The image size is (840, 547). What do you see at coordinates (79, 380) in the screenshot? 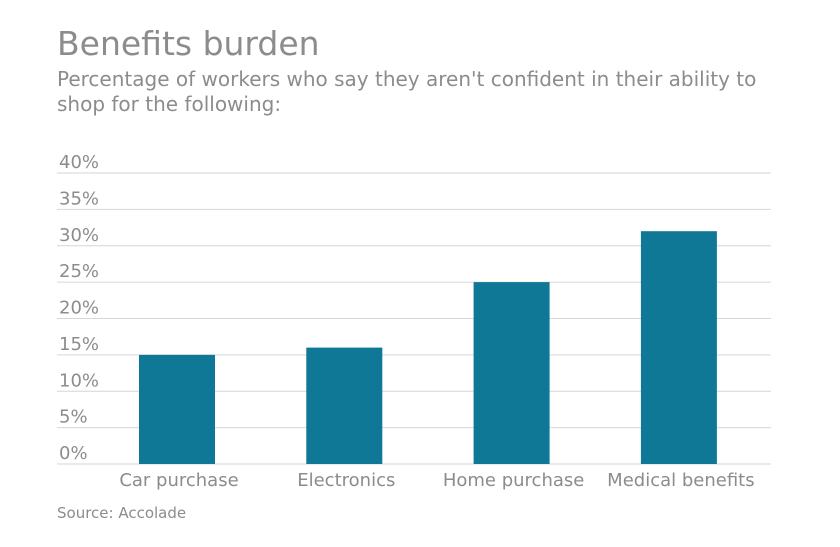
I see `y-tick-label: 10%` at bounding box center [79, 380].